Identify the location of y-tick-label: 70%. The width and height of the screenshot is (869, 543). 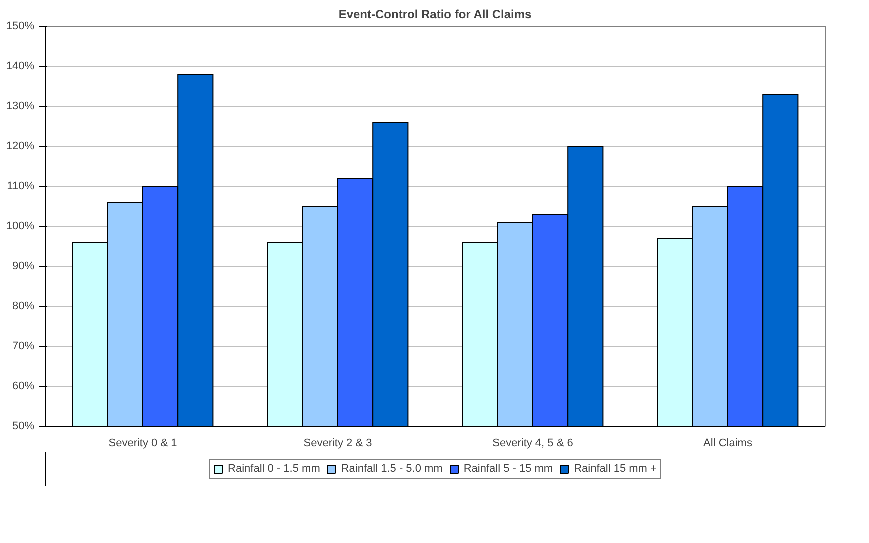
(23, 346).